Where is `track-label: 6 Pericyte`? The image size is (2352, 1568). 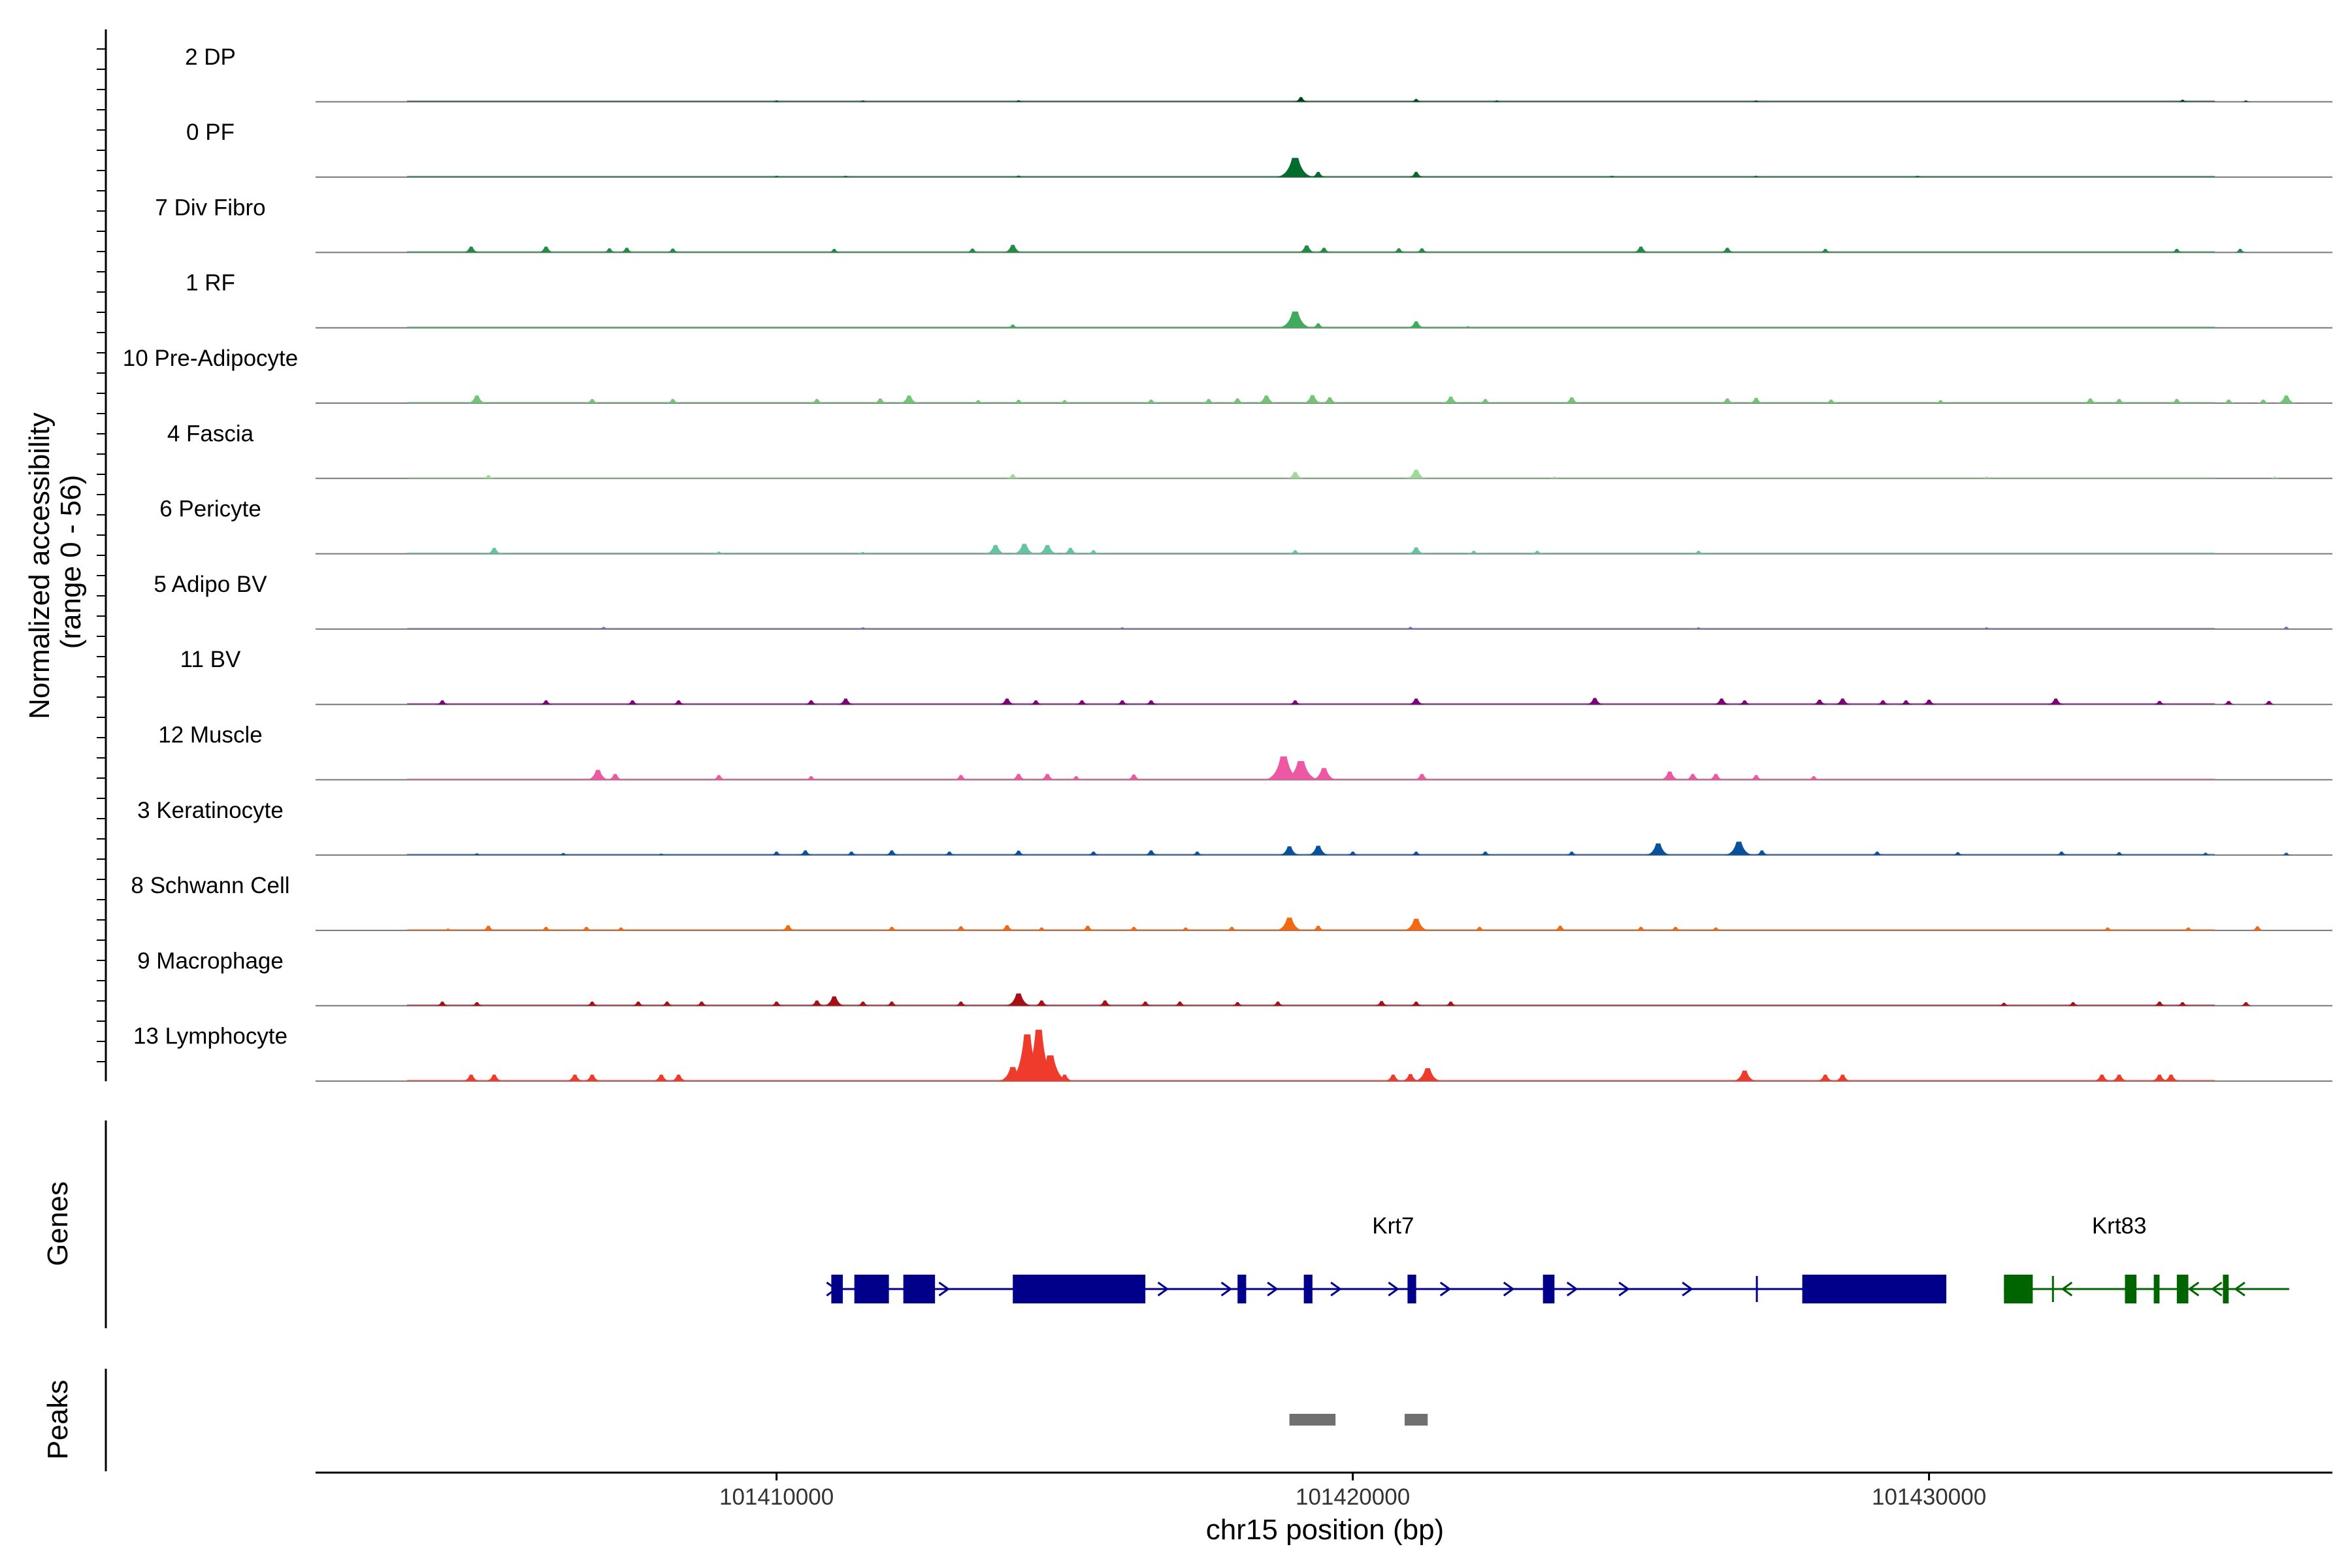
track-label: 6 Pericyte is located at coordinates (210, 509).